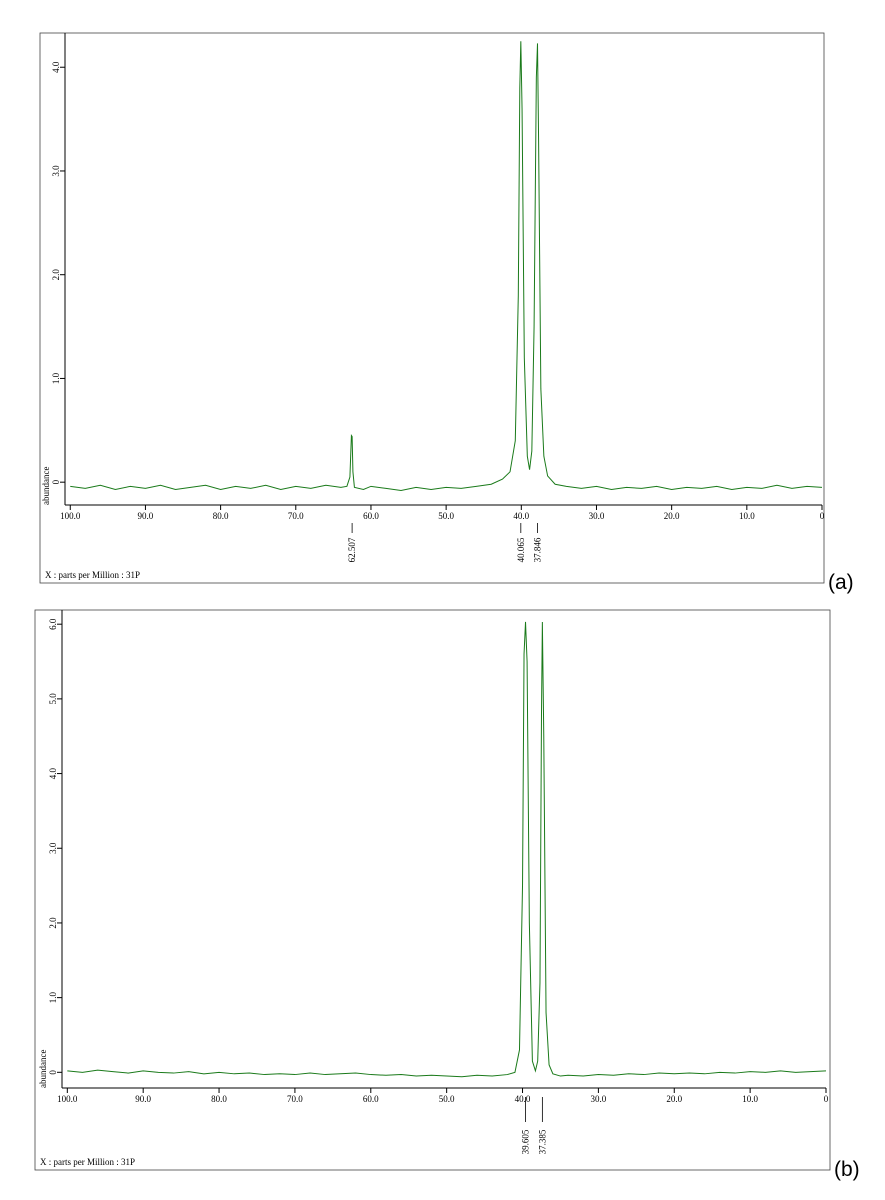 This screenshot has height=1200, width=885. Describe the element at coordinates (53, 624) in the screenshot. I see `y-tick-label: 6.0` at that location.